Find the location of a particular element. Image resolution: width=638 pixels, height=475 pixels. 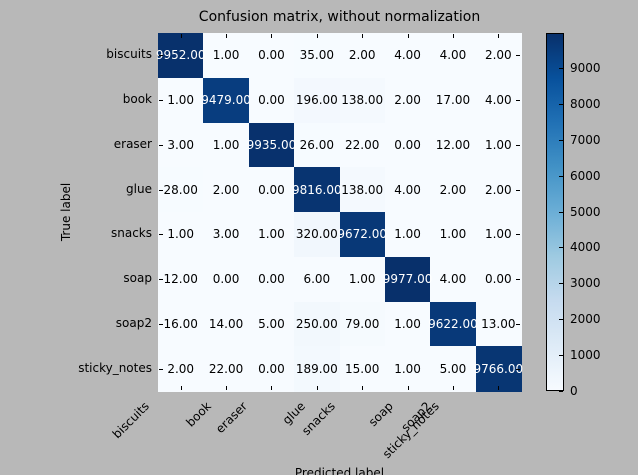

matrix-cell-value: 14.00 is located at coordinates (226, 323).